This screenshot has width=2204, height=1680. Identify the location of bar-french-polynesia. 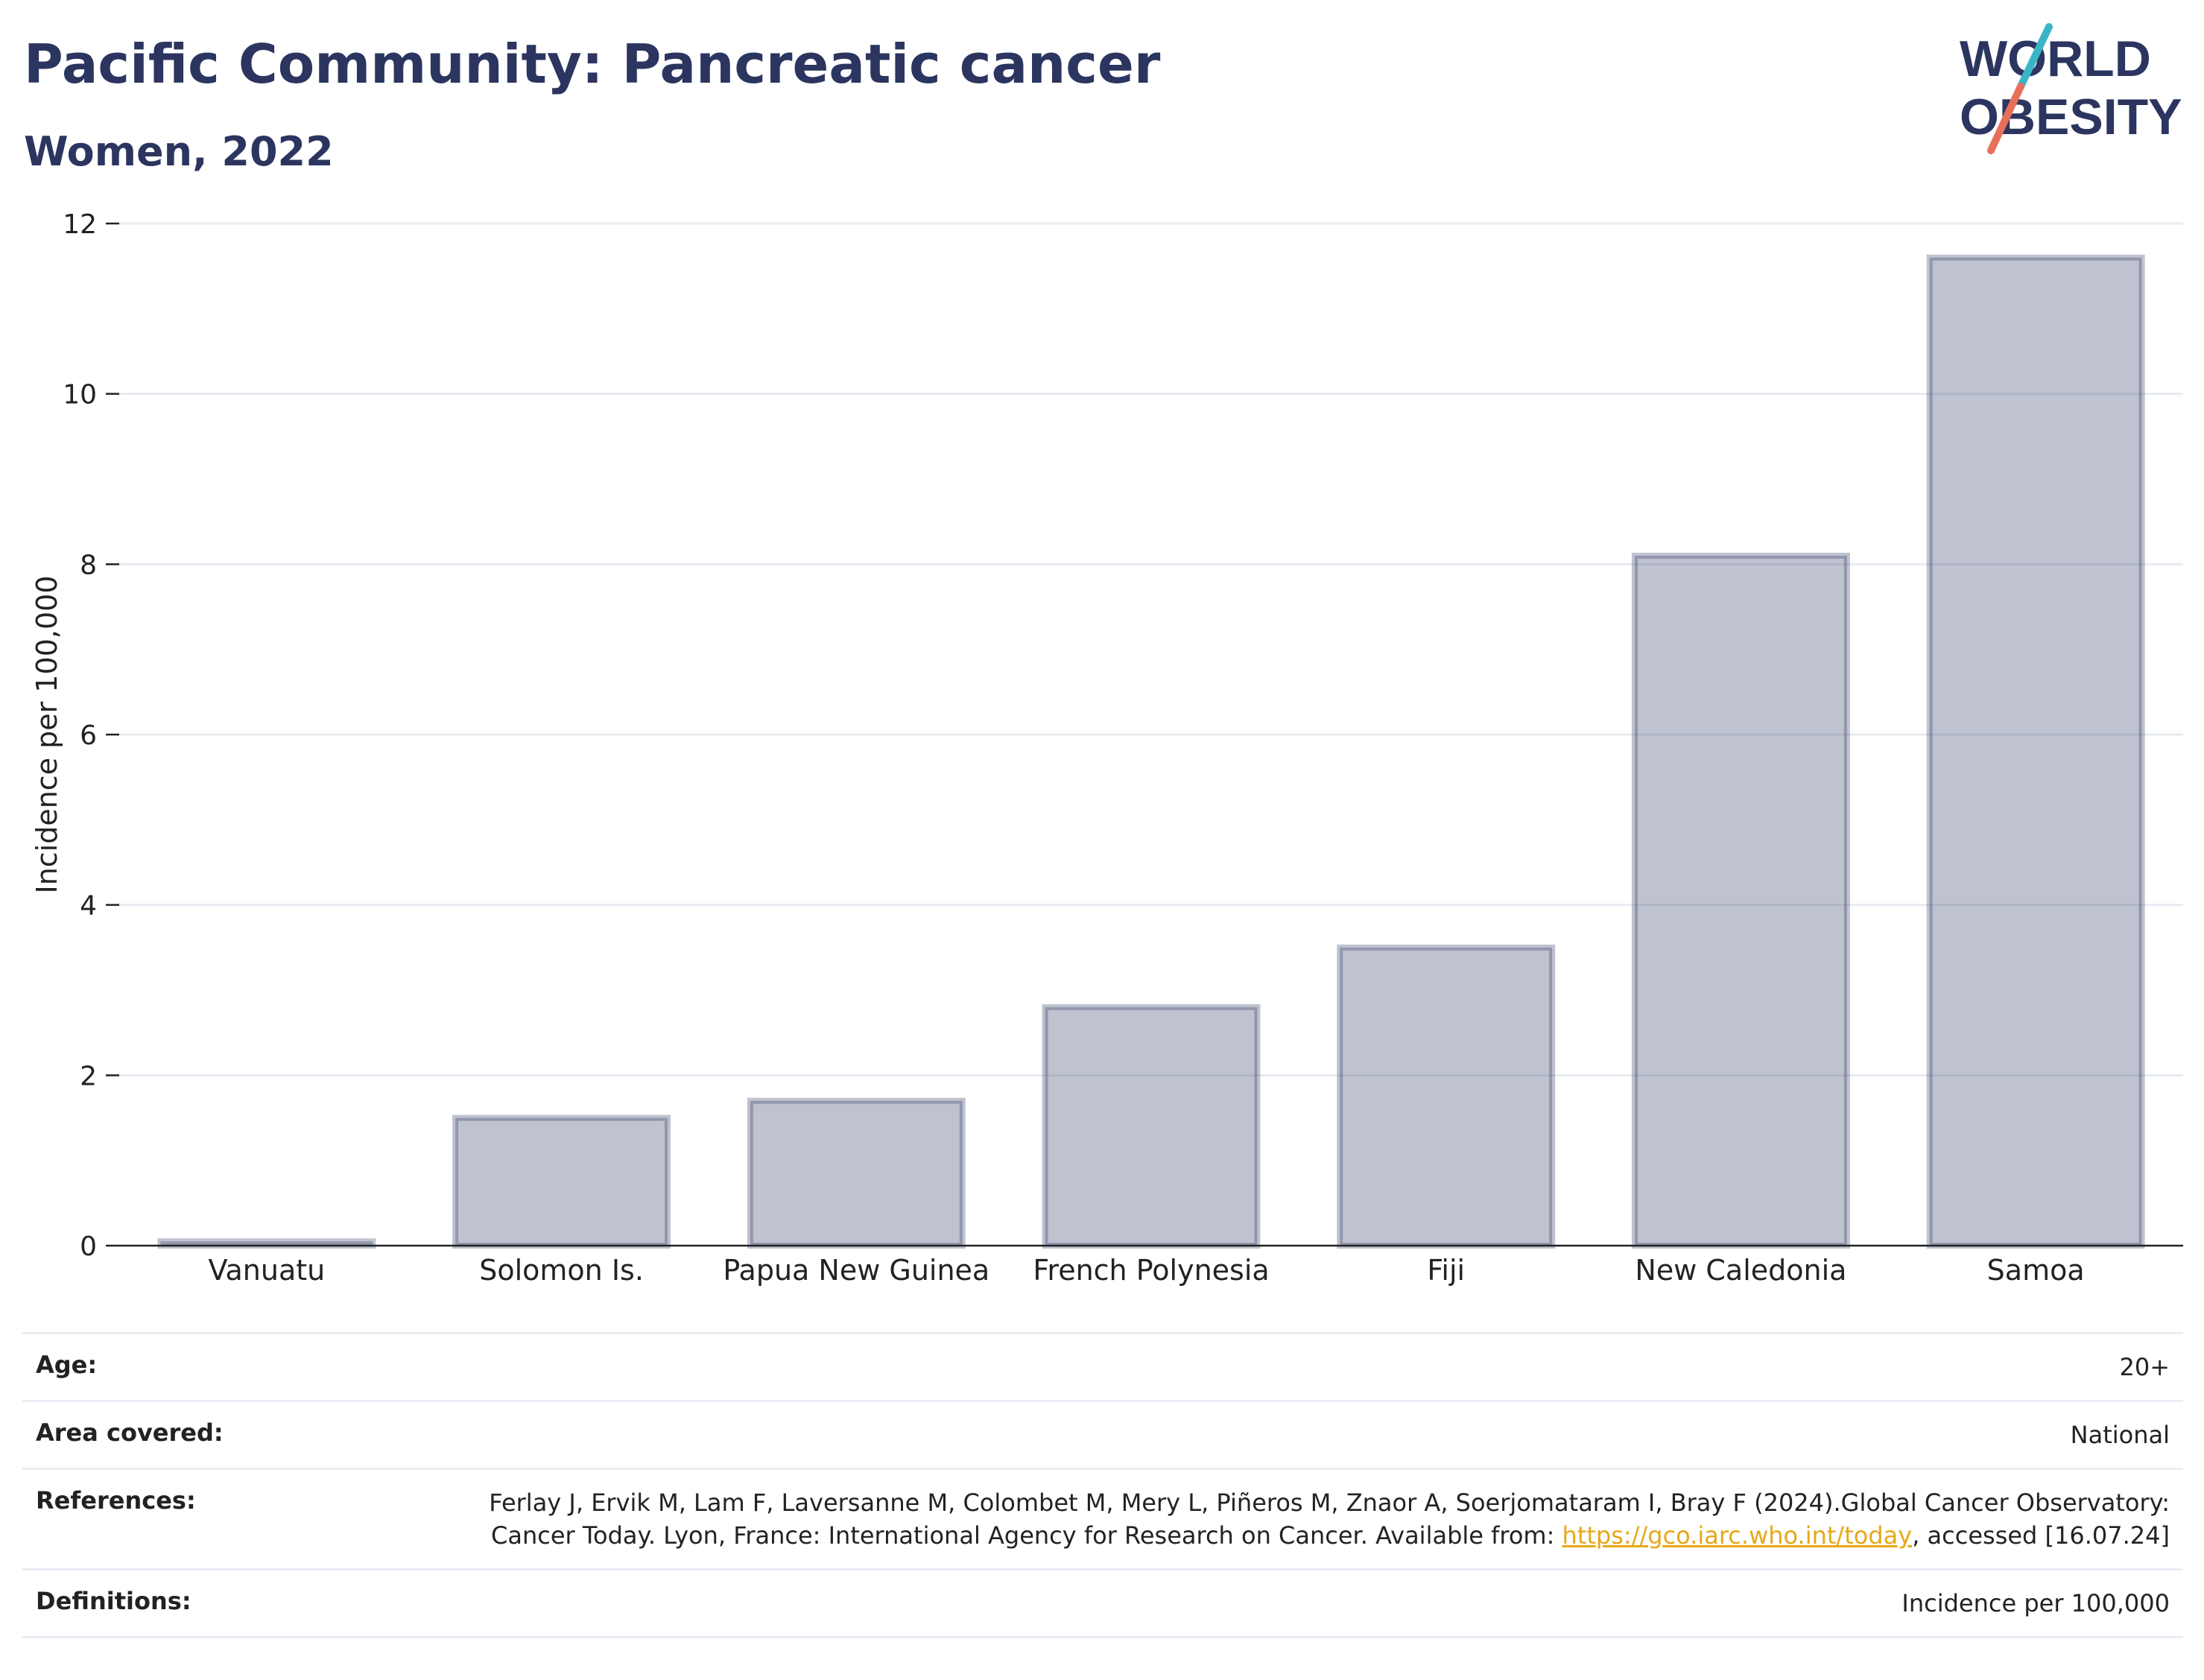
(1151, 1126).